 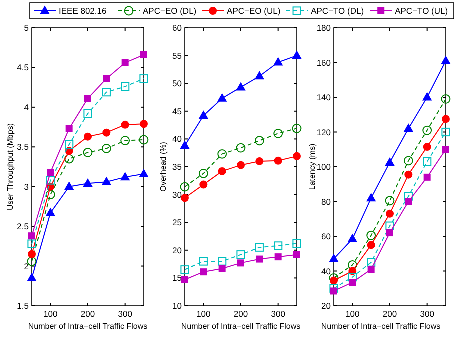 I want to click on y-tick-label: 30, so click(x=177, y=195).